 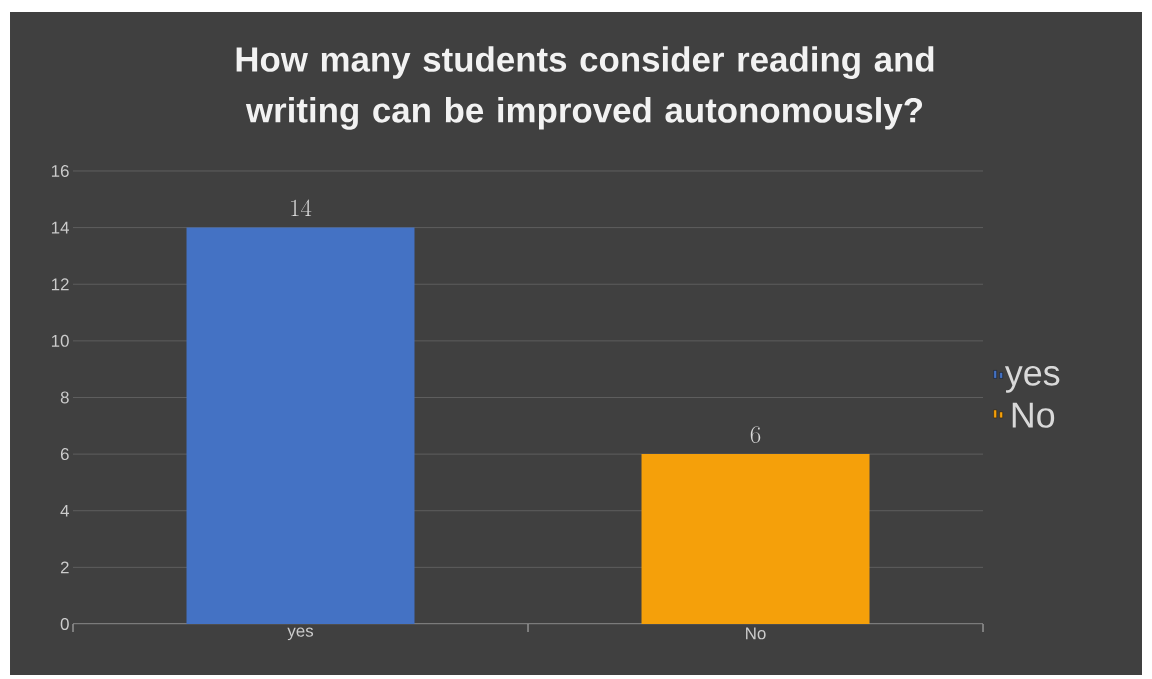 I want to click on y-tick-label: 14, so click(x=60, y=227).